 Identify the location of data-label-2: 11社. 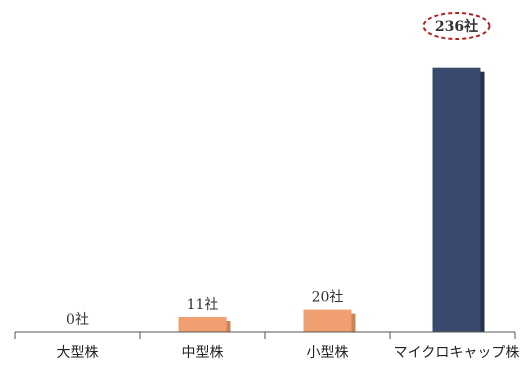
(203, 305).